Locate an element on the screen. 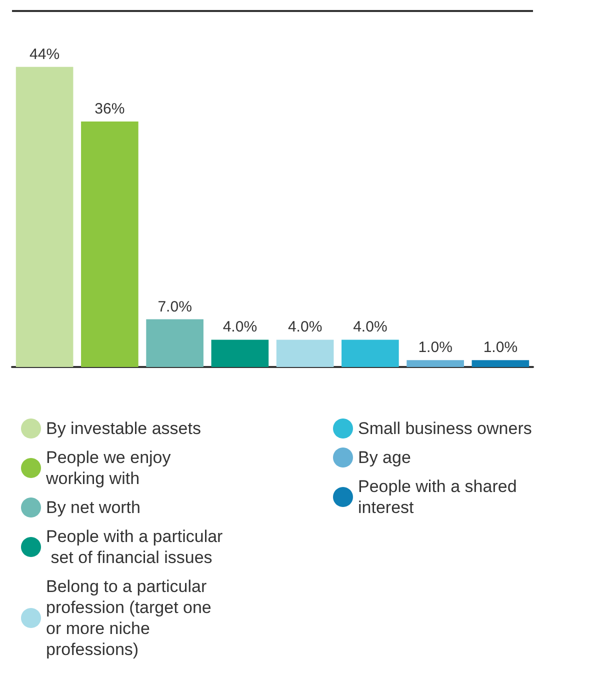  legend-label: People with a particular set of financial issues is located at coordinates (135, 547).